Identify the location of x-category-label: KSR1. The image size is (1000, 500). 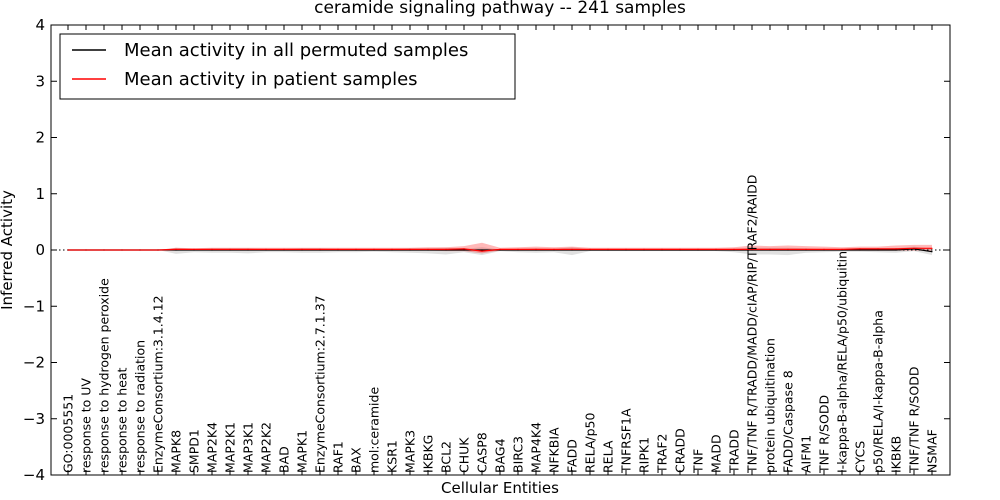
(392, 456).